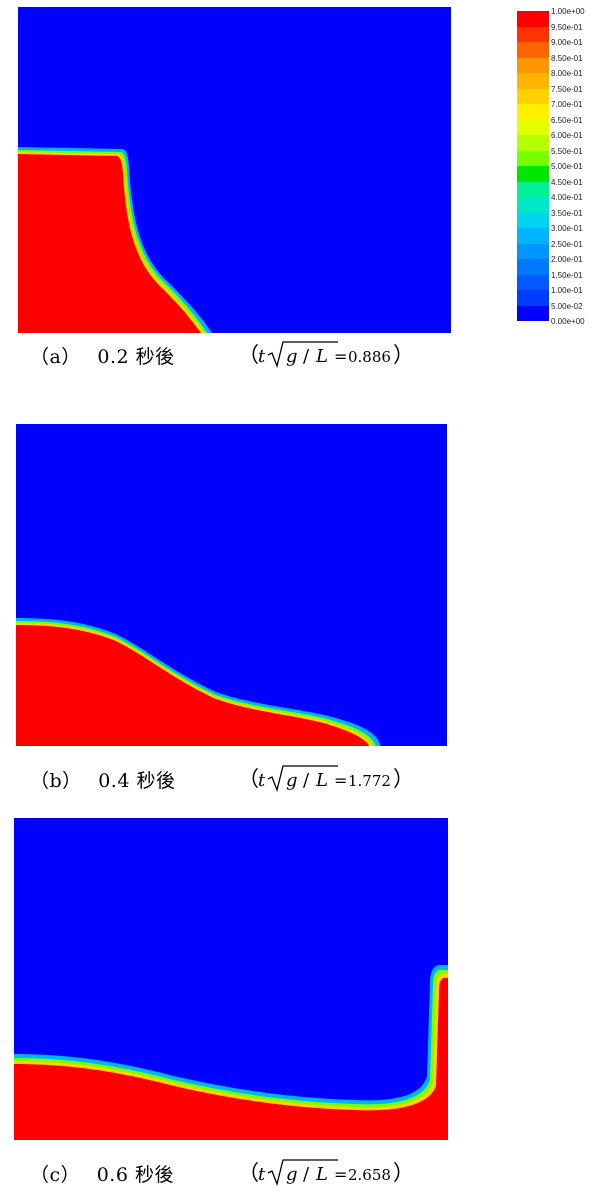  Describe the element at coordinates (568, 321) in the screenshot. I see `legend-tick-label: 0.00e+00` at that location.